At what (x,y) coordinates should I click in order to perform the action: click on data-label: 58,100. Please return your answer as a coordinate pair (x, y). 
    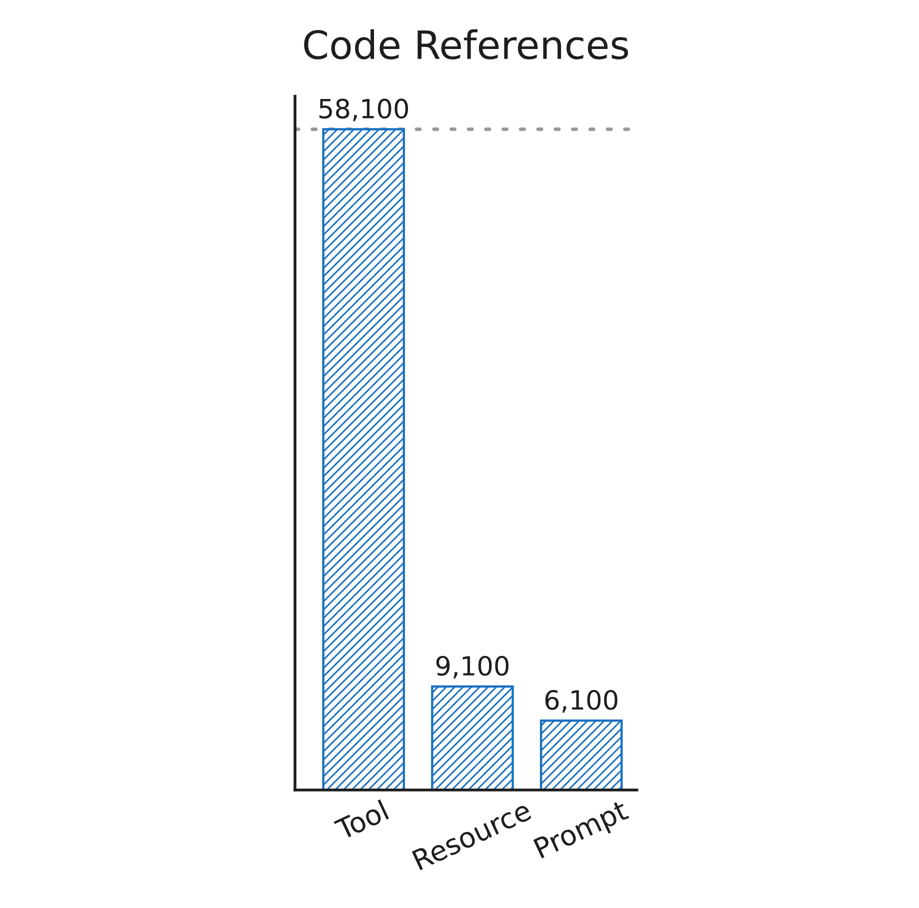
    Looking at the image, I should click on (363, 110).